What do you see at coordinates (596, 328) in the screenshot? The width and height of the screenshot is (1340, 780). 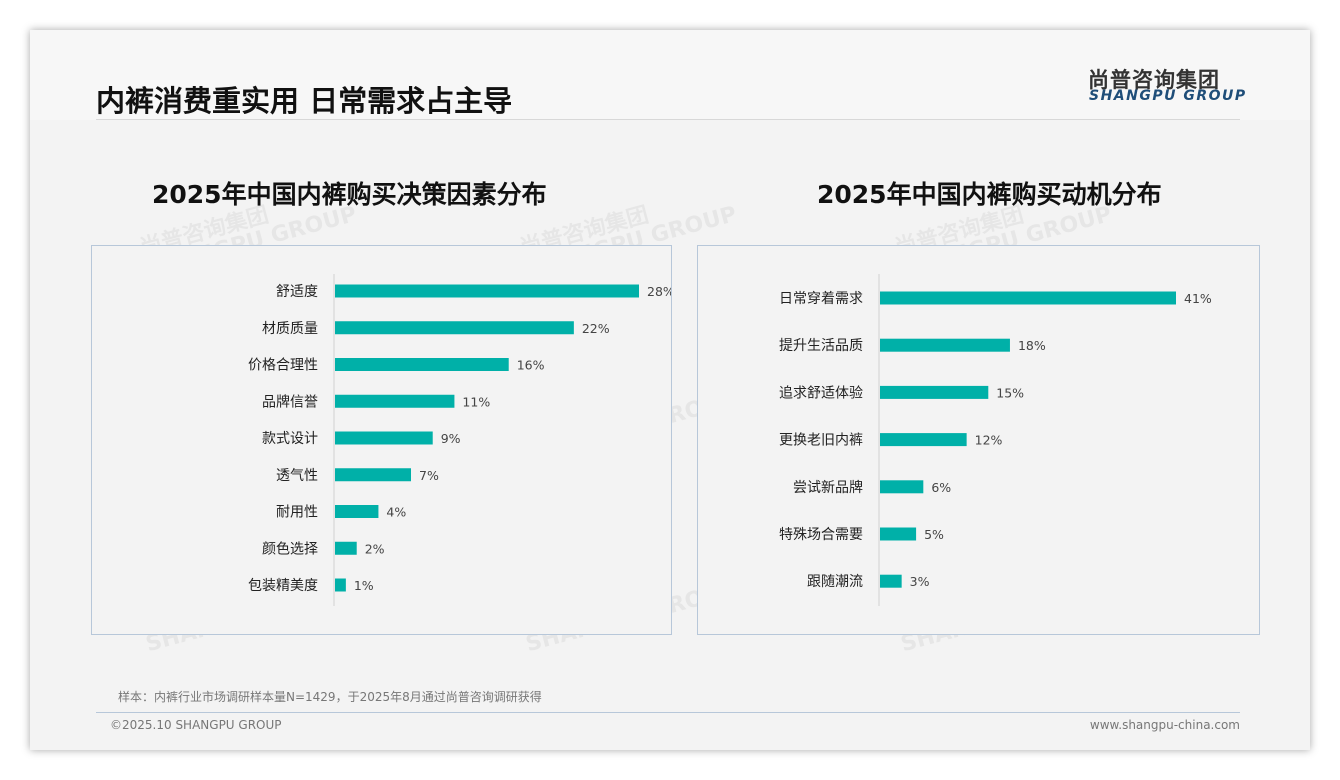 I see `value-label: 22%` at bounding box center [596, 328].